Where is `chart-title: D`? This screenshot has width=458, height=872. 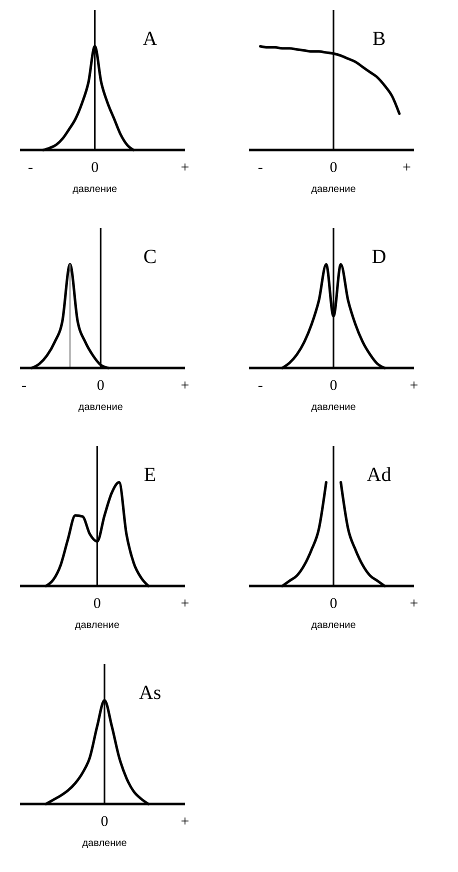 chart-title: D is located at coordinates (379, 257).